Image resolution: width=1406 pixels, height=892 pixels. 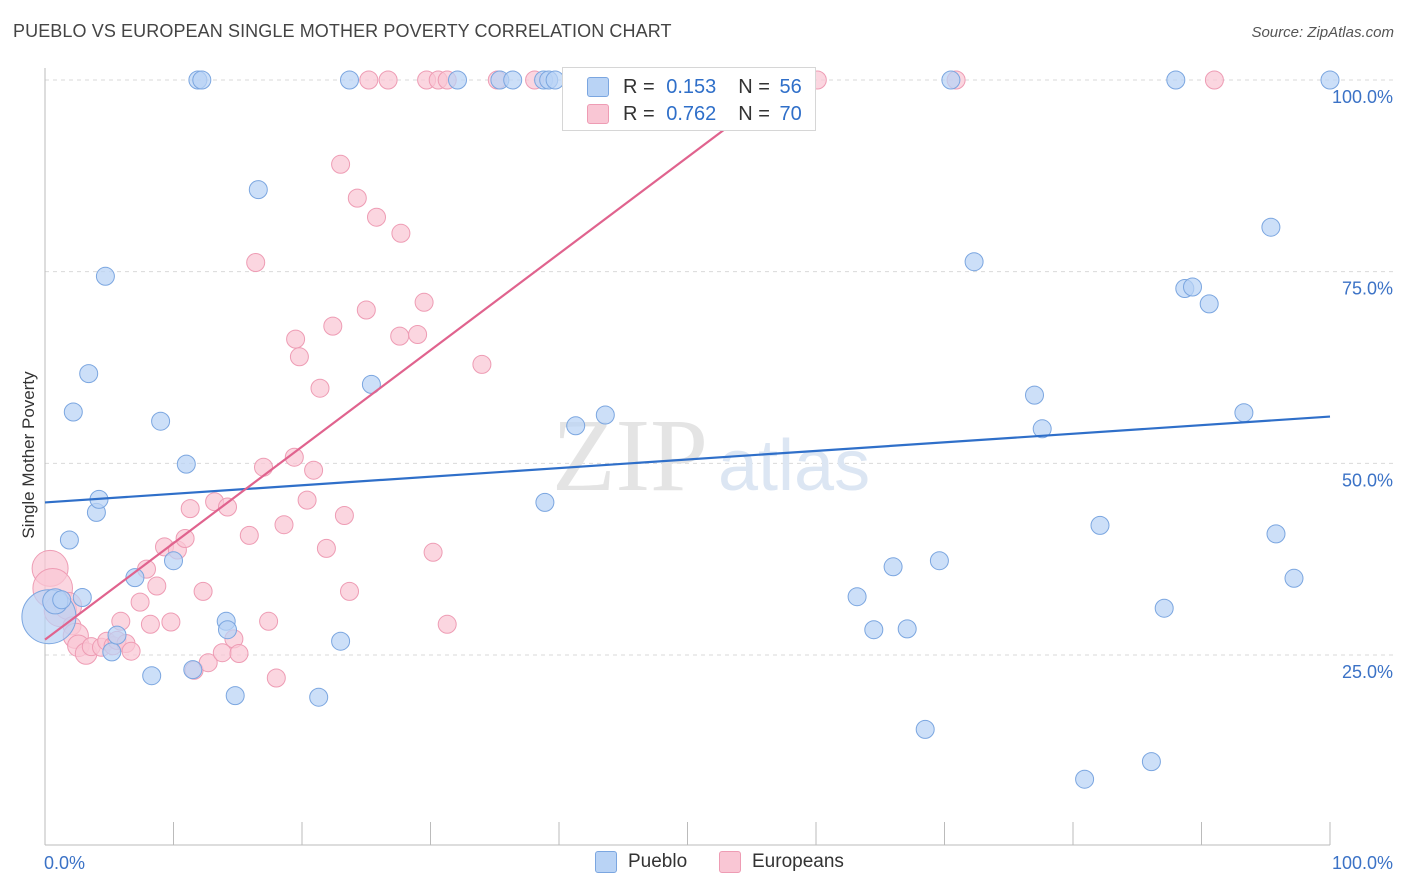 I want to click on europeans-r-value: 0.762, so click(x=691, y=113).